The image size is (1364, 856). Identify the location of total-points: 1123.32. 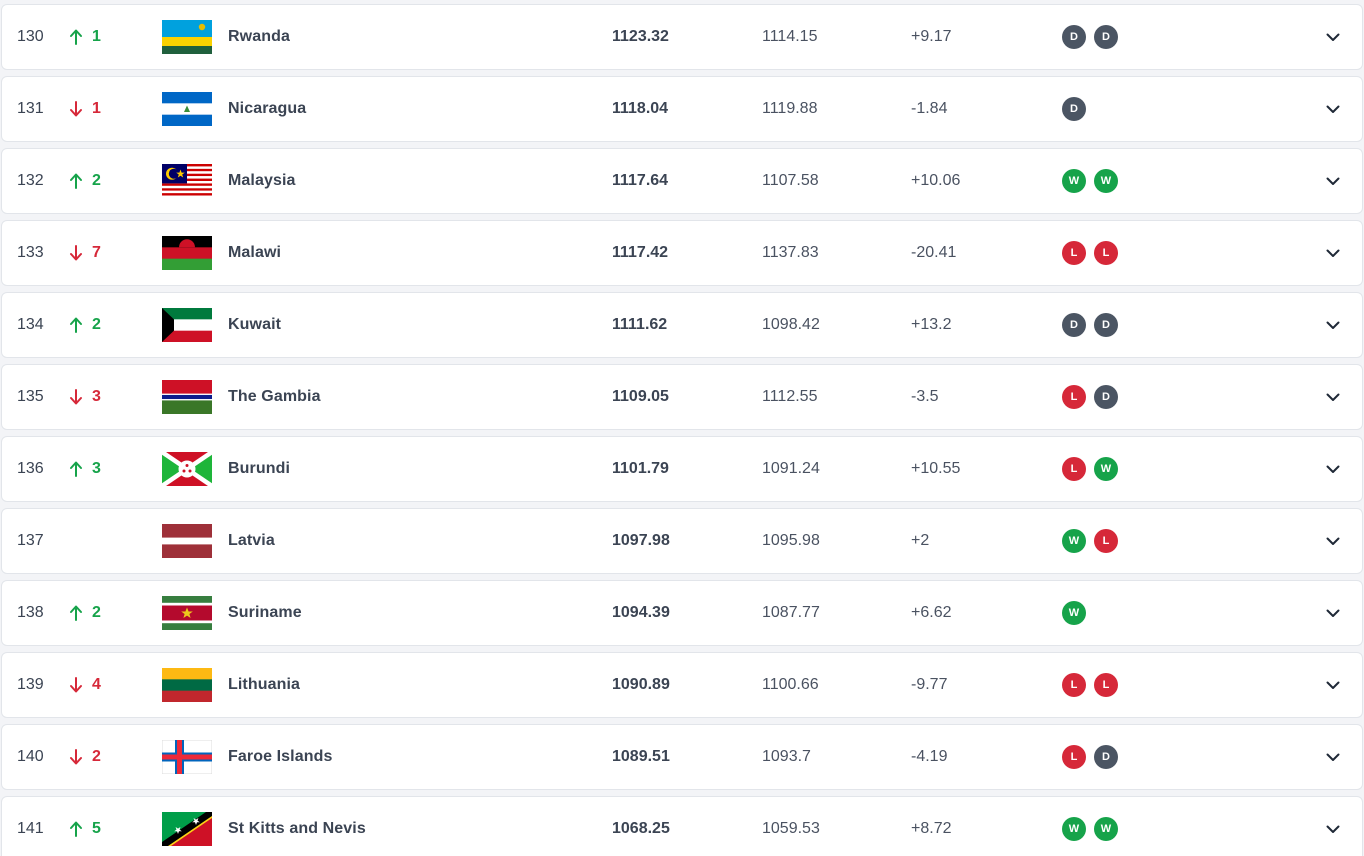
(640, 36).